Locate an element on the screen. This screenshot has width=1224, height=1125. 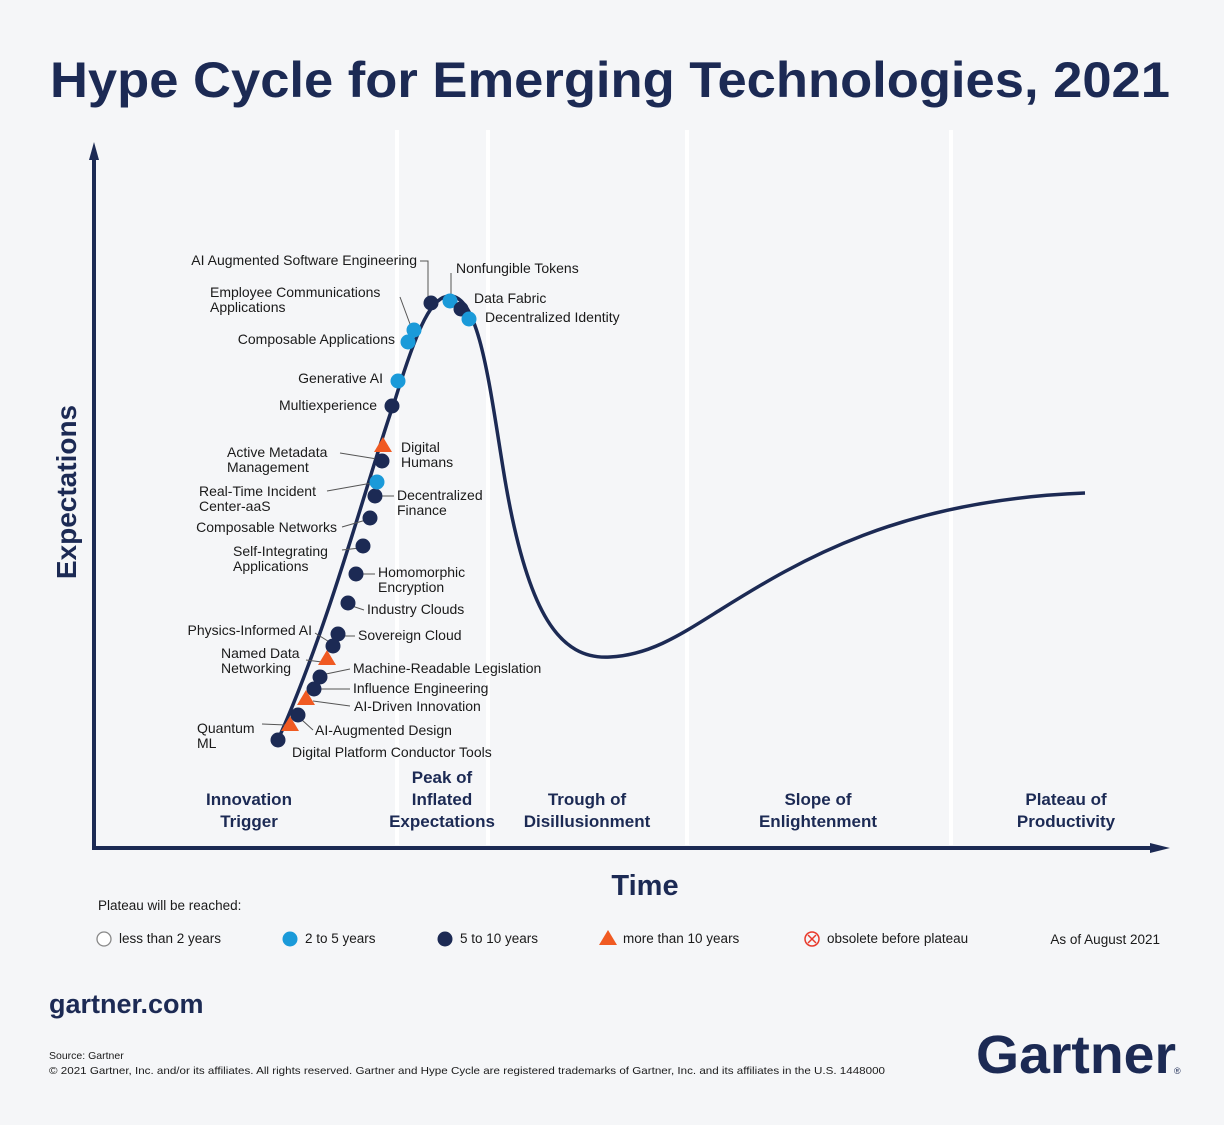
technology-label: Digital is located at coordinates (420, 447).